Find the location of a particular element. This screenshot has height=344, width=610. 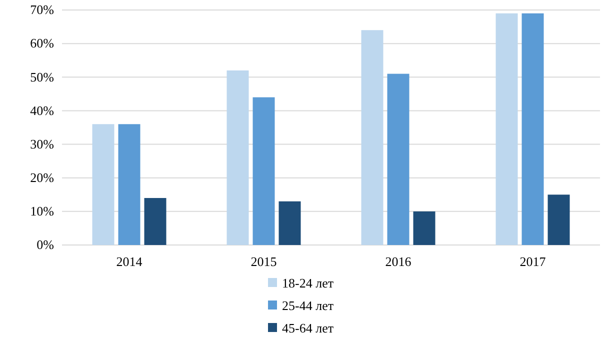

x-tick-label: 2017 is located at coordinates (533, 262).